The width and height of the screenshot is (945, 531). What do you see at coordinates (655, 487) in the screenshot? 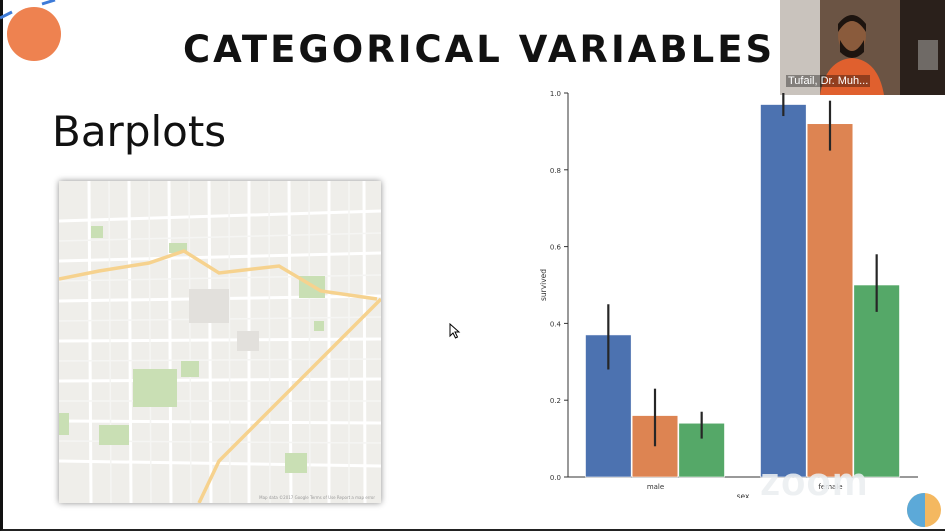
I see `x-tick-label-male: male` at bounding box center [655, 487].